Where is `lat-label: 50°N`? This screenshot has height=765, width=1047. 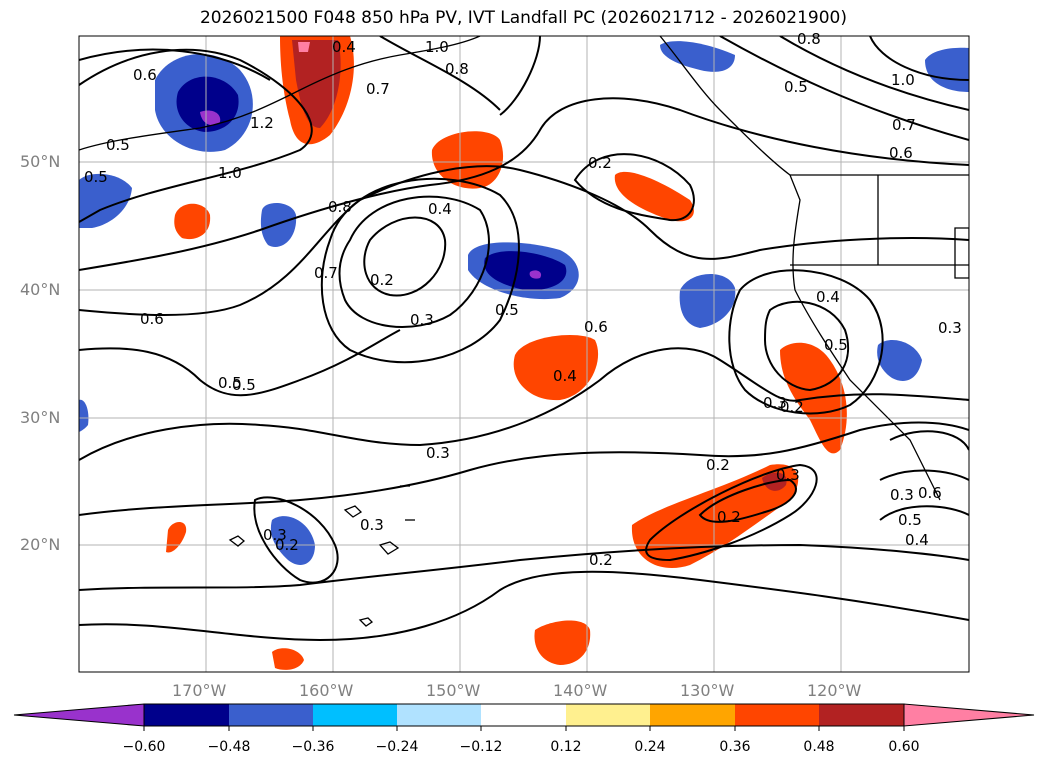 lat-label: 50°N is located at coordinates (40, 161).